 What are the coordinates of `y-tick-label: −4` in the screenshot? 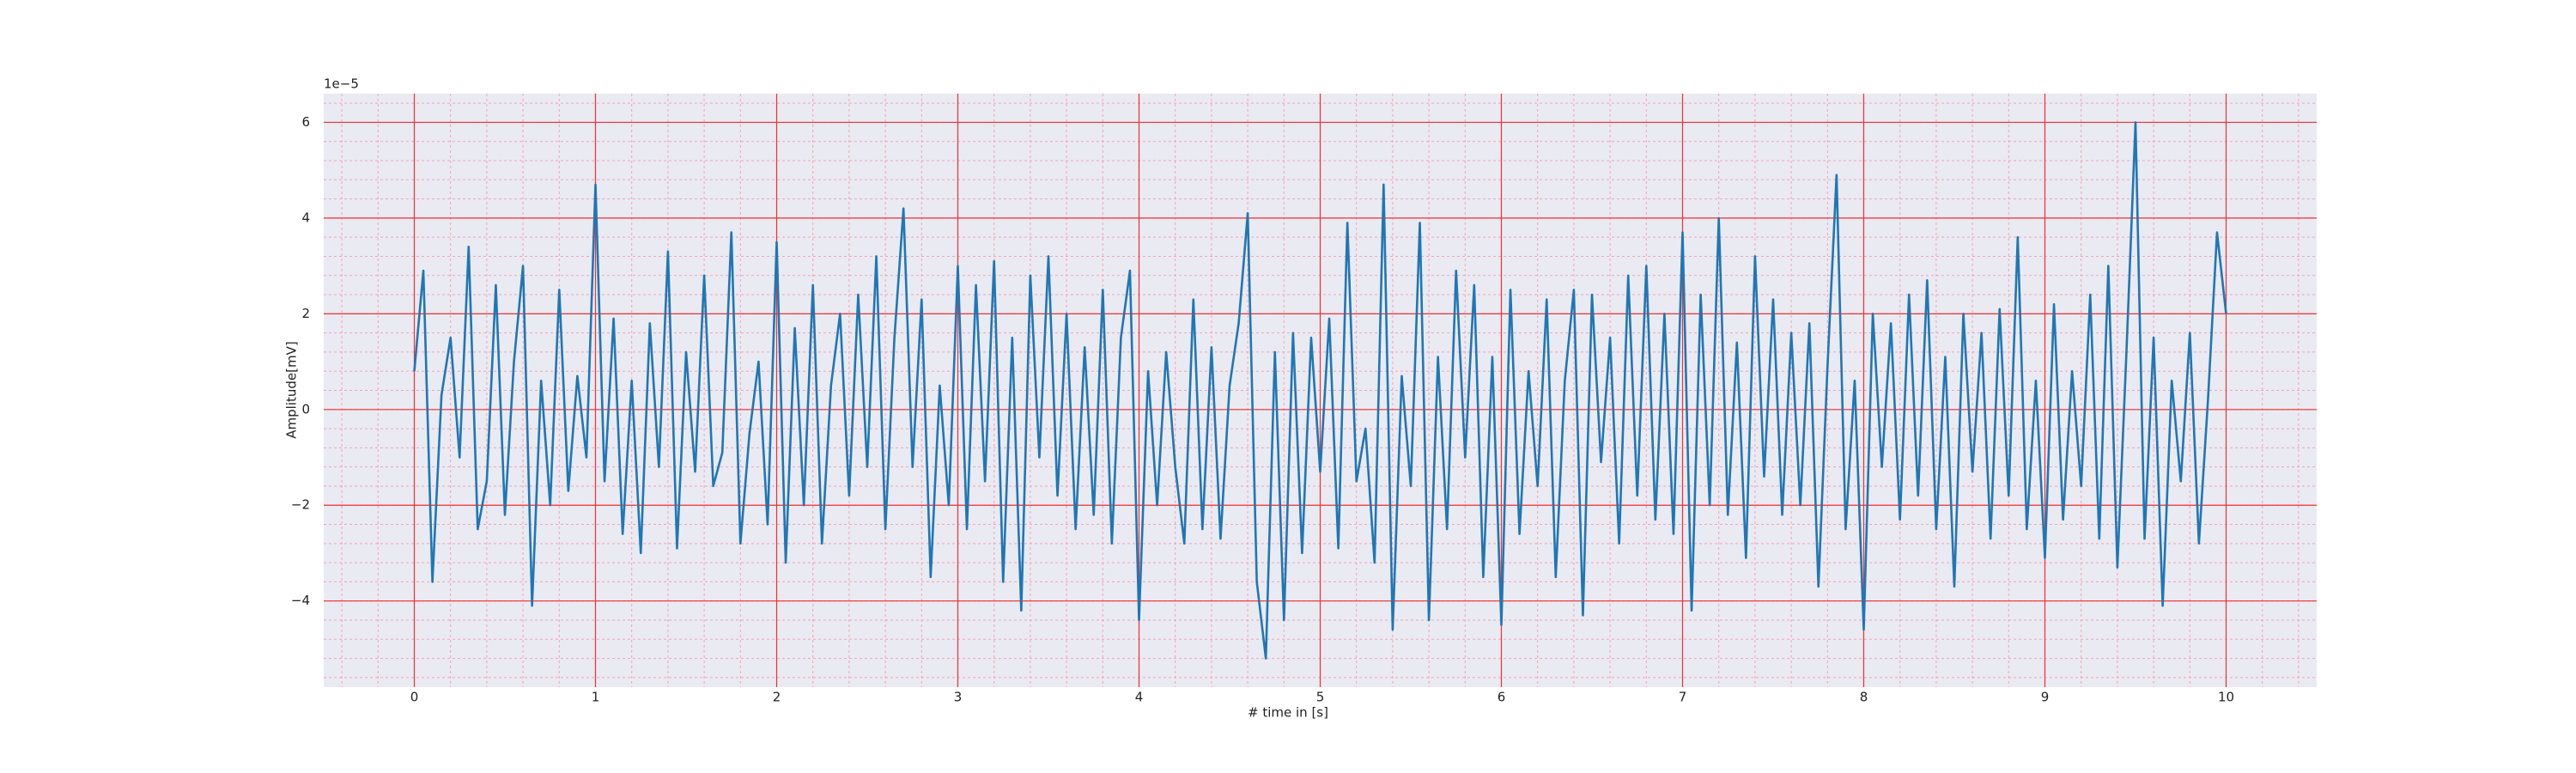 It's located at (301, 600).